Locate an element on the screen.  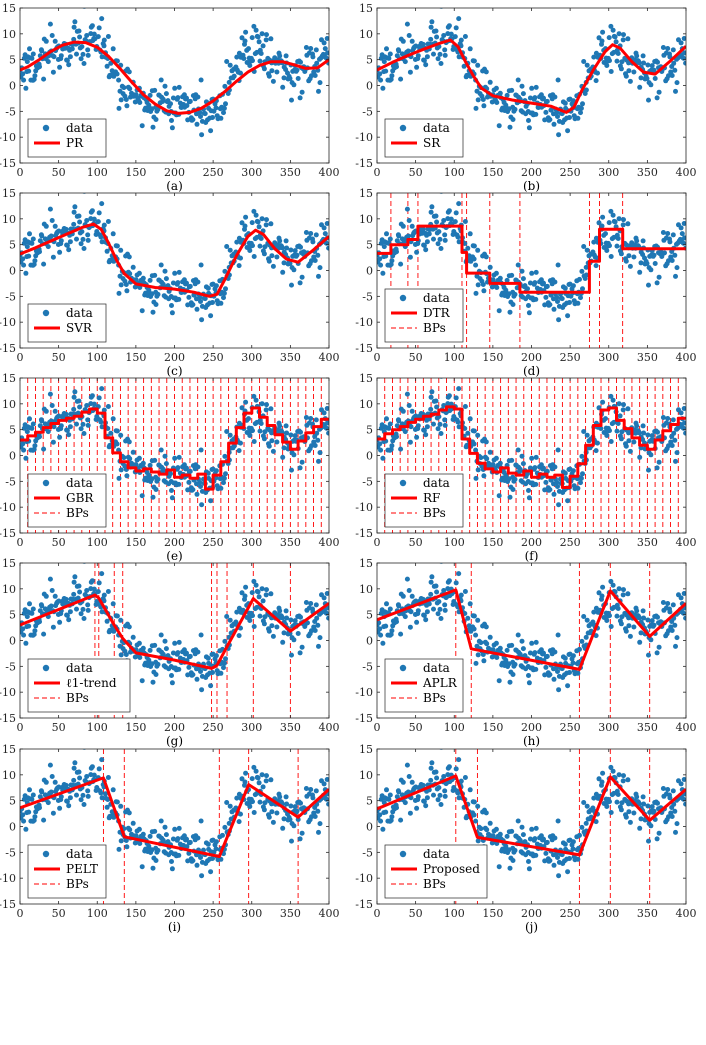
y-tick-label: 5 is located at coordinates (369, 245).